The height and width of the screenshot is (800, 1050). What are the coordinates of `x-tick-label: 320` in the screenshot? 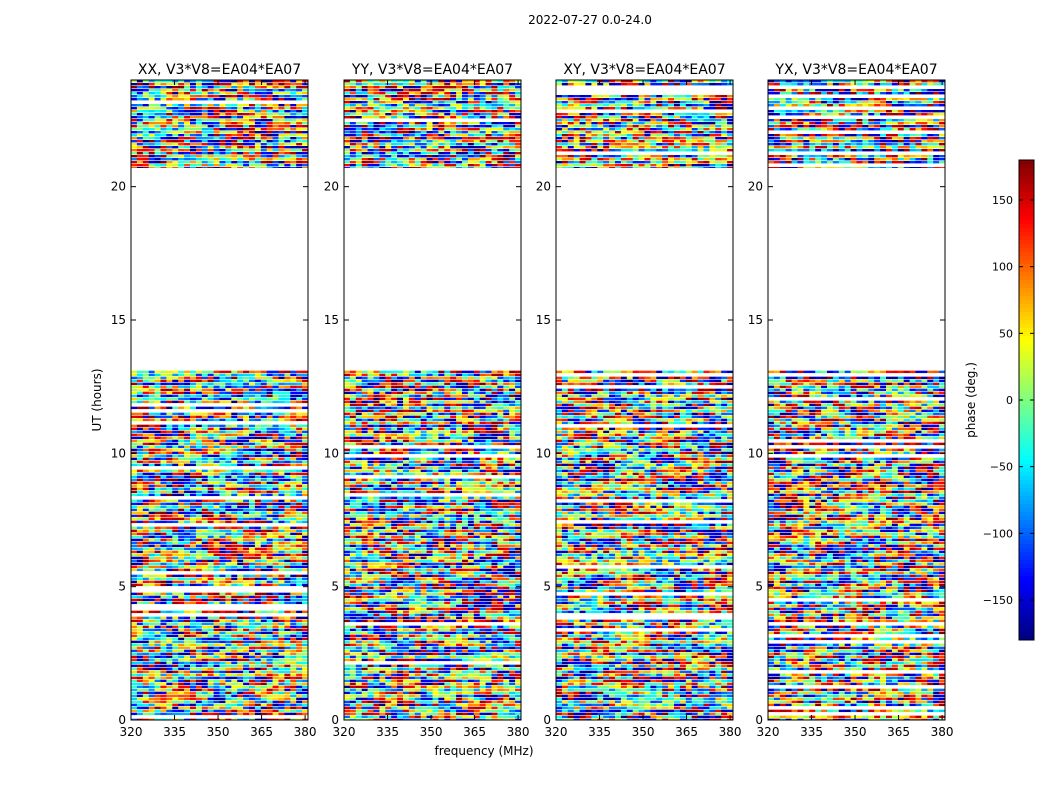 It's located at (344, 732).